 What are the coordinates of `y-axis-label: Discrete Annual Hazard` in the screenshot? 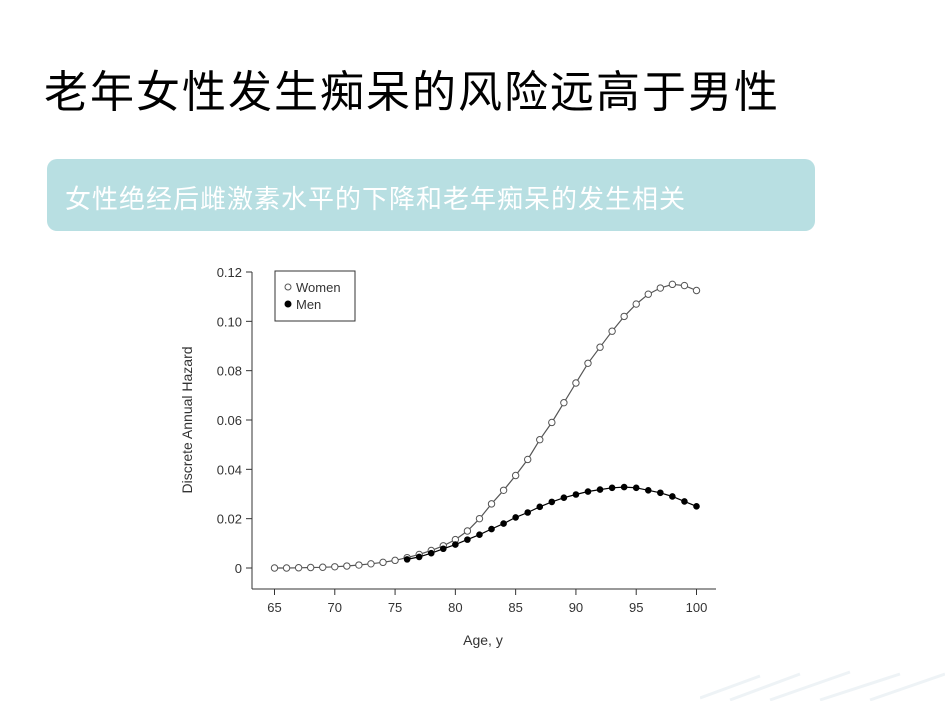 It's located at (187, 419).